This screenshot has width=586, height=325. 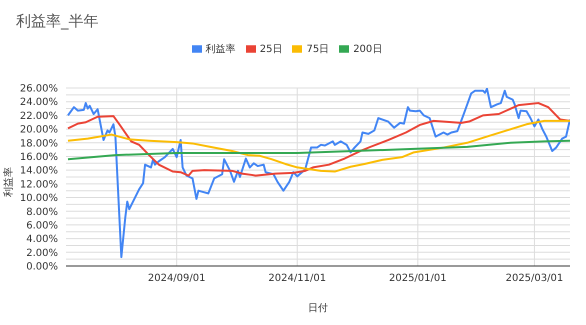 I want to click on y-tick-label: 14.00%, so click(x=39, y=171).